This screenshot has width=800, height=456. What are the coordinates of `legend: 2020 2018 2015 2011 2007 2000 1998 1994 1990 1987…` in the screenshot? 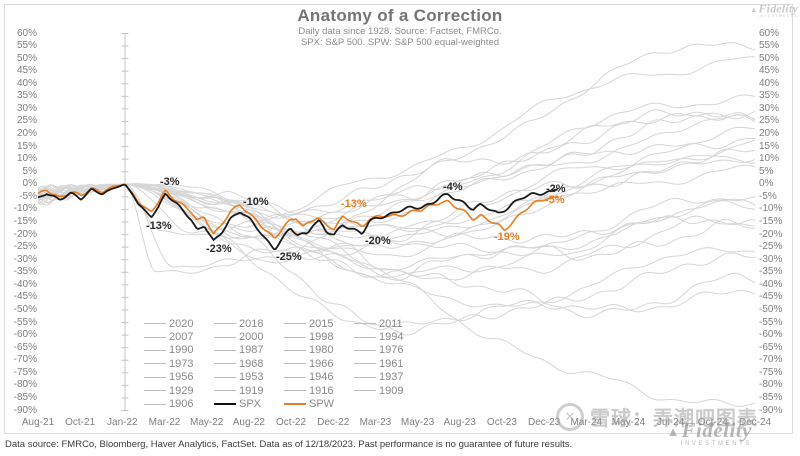 It's located at (284, 364).